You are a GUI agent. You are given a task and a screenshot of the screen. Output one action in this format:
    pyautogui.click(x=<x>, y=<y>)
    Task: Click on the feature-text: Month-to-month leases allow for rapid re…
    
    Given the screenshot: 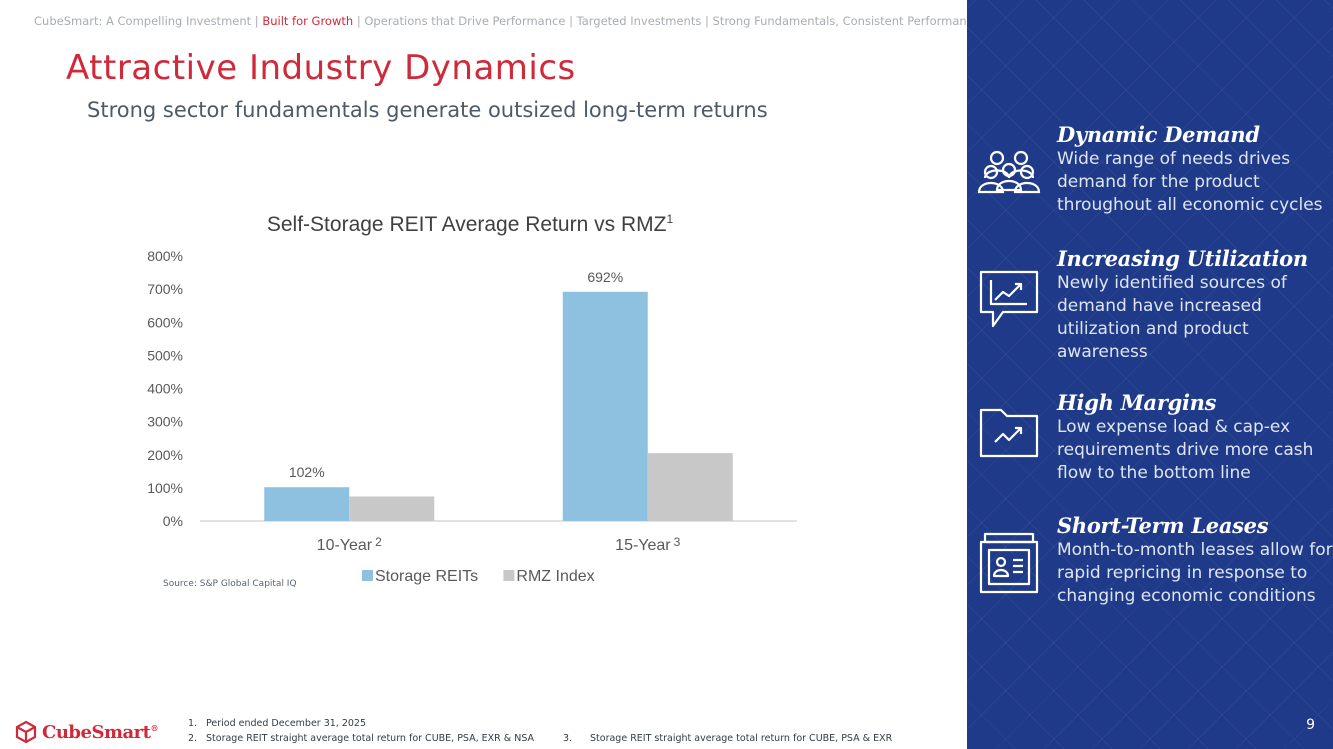 What is the action you would take?
    pyautogui.click(x=1195, y=573)
    